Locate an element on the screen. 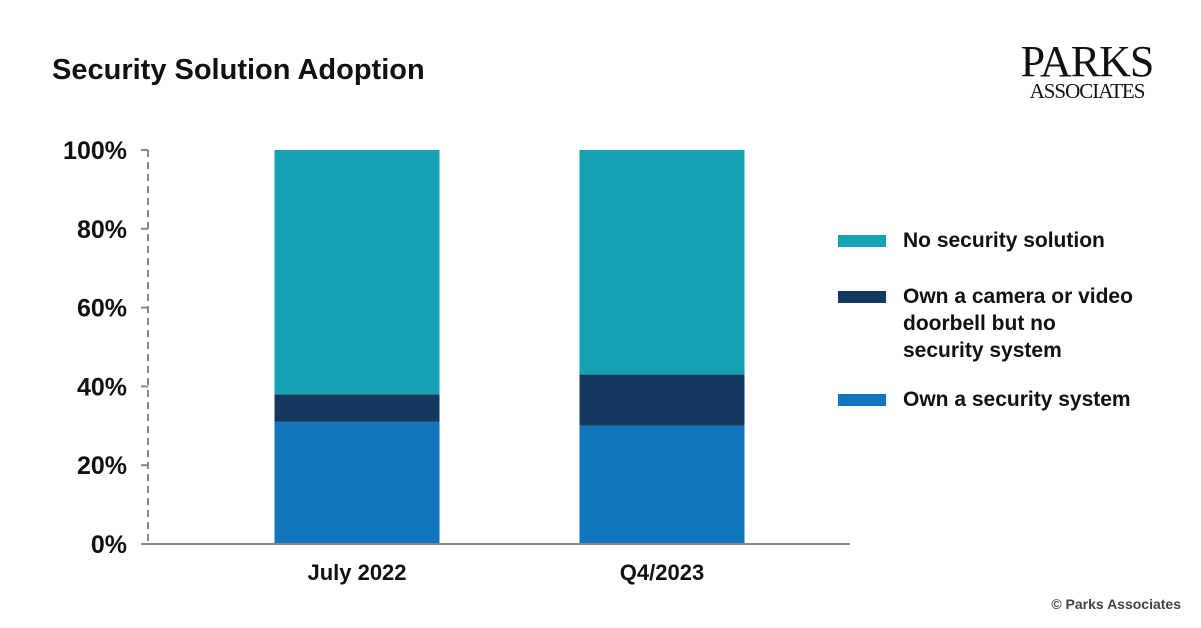  y-tick-label: 100% is located at coordinates (95, 151).